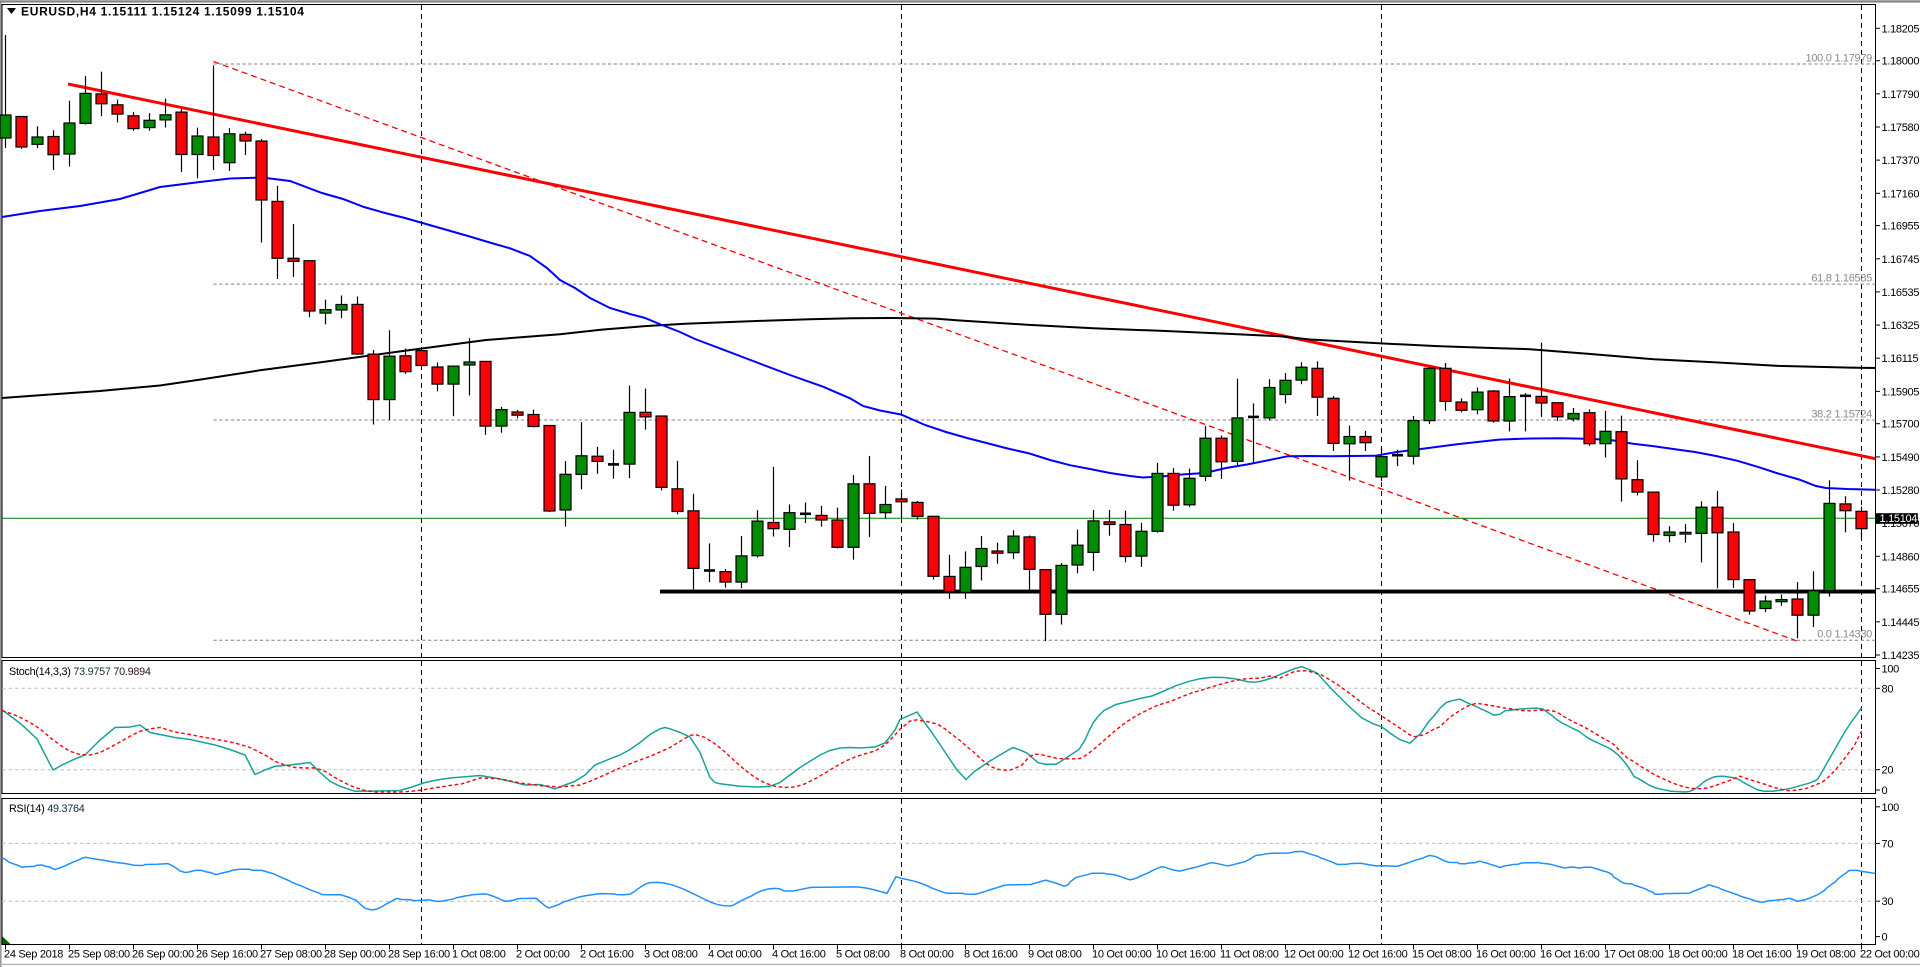 The image size is (1920, 967). I want to click on svg-text: 1.17160, so click(1901, 194).